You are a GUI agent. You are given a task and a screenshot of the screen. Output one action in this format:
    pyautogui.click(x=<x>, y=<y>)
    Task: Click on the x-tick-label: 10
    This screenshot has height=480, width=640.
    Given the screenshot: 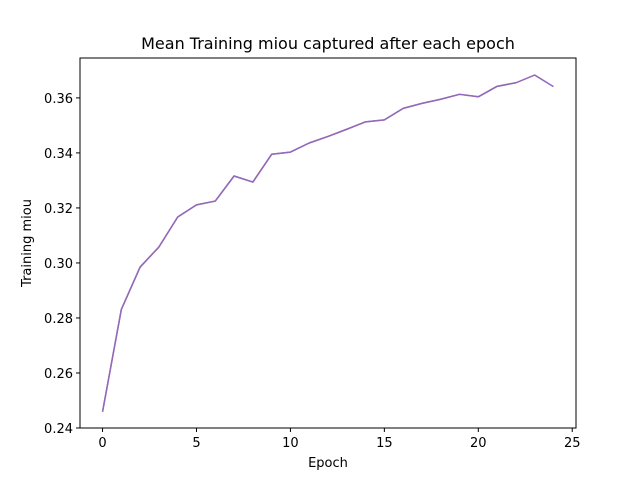 What is the action you would take?
    pyautogui.click(x=290, y=443)
    